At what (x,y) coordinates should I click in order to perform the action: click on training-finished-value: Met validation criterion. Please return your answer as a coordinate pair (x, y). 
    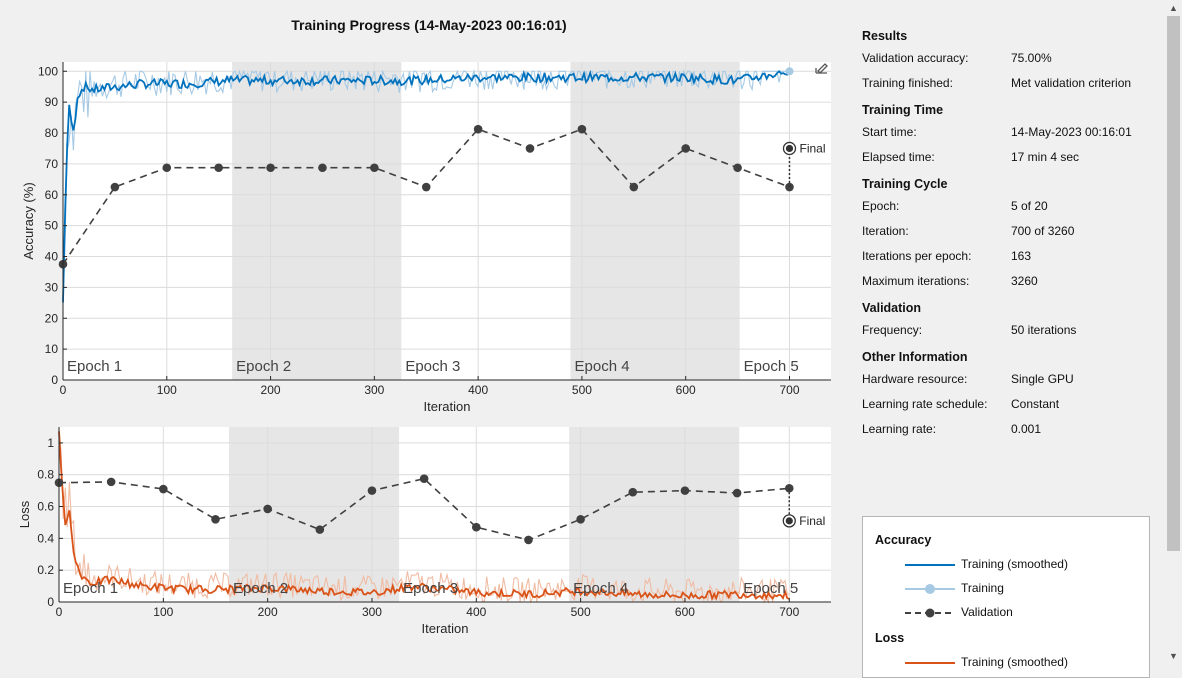
    Looking at the image, I should click on (1071, 83).